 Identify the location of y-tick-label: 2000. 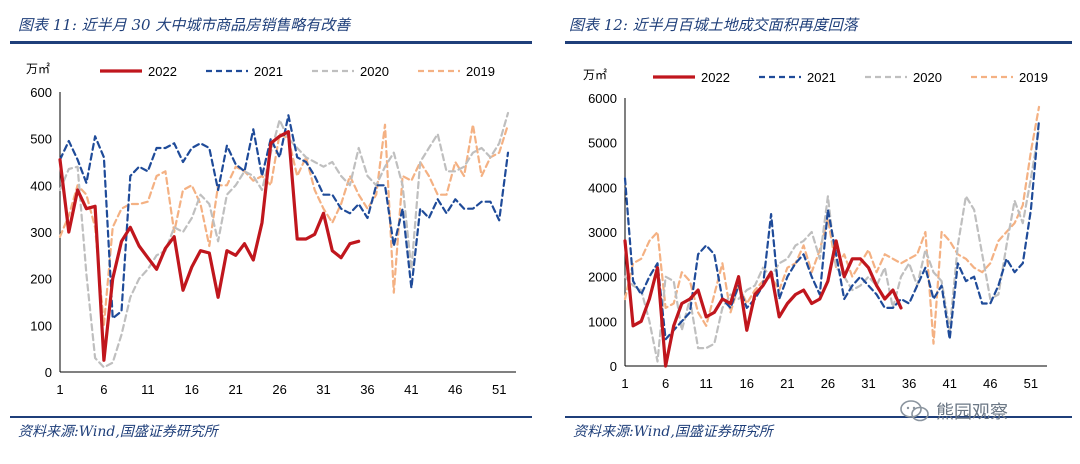
(602, 277).